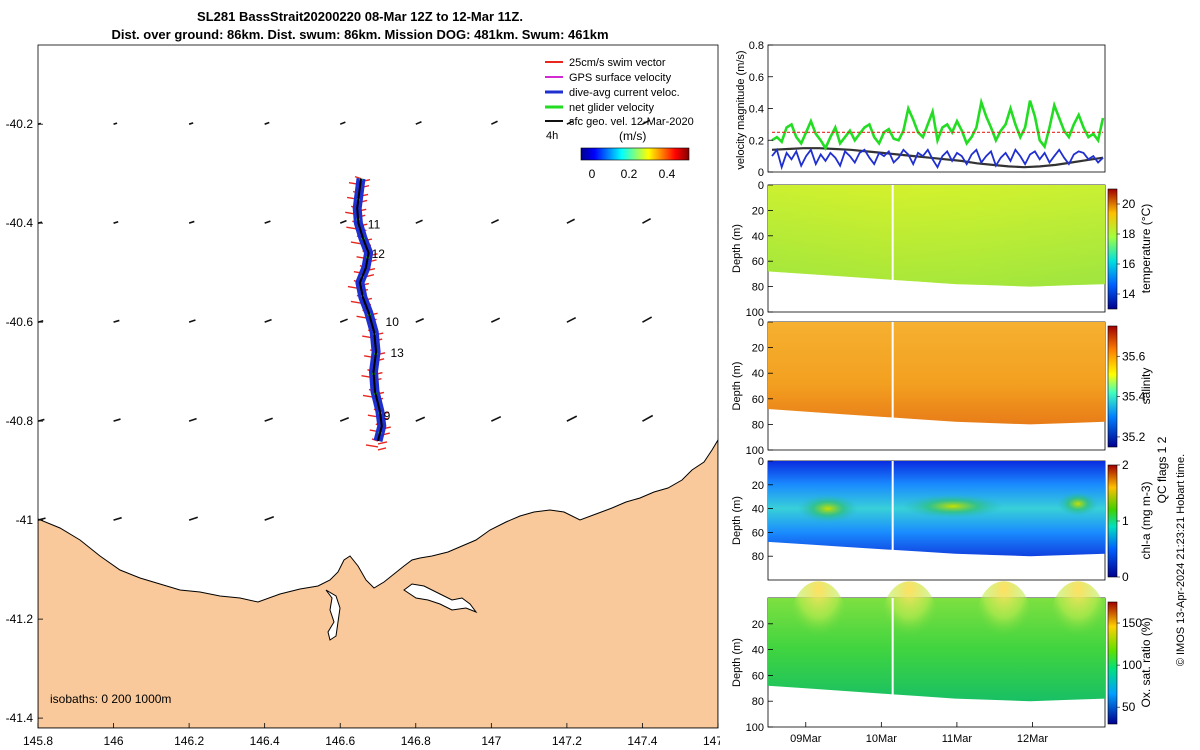 The image size is (1200, 750). I want to click on map-x-tick-label: 147.6, so click(711, 741).